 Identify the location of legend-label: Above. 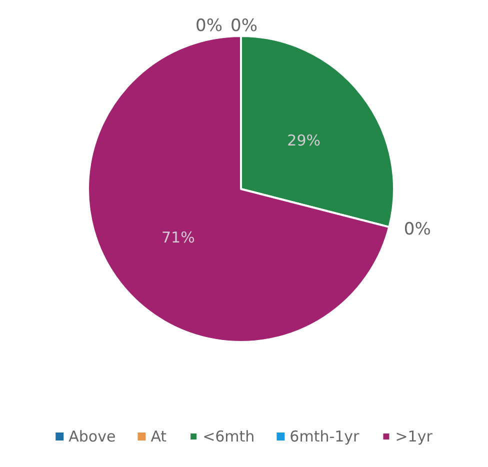
(92, 437).